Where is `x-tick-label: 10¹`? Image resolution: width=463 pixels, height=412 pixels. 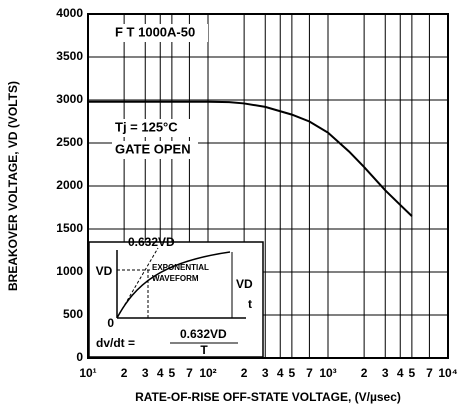 x-tick-label: 10¹ is located at coordinates (87, 373).